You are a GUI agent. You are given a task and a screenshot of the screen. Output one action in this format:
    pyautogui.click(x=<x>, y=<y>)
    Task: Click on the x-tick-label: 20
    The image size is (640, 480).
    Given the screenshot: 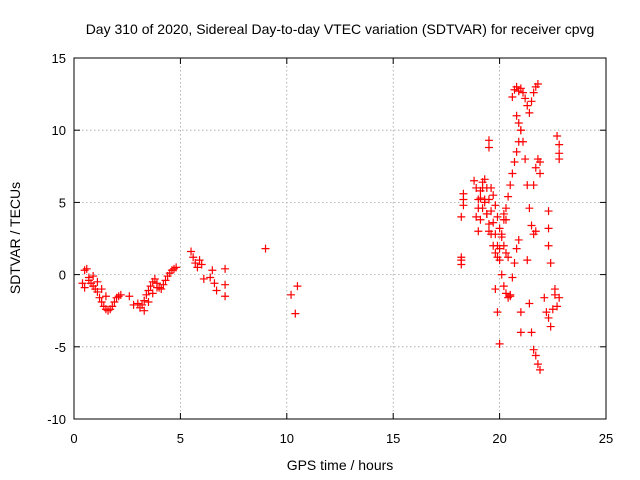 What is the action you would take?
    pyautogui.click(x=499, y=438)
    